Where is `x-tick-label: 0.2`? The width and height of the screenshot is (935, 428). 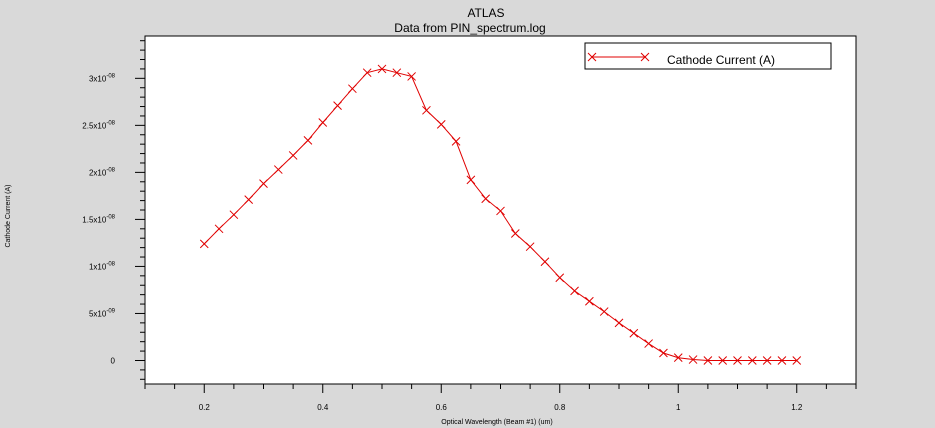
x-tick-label: 0.2 is located at coordinates (205, 407).